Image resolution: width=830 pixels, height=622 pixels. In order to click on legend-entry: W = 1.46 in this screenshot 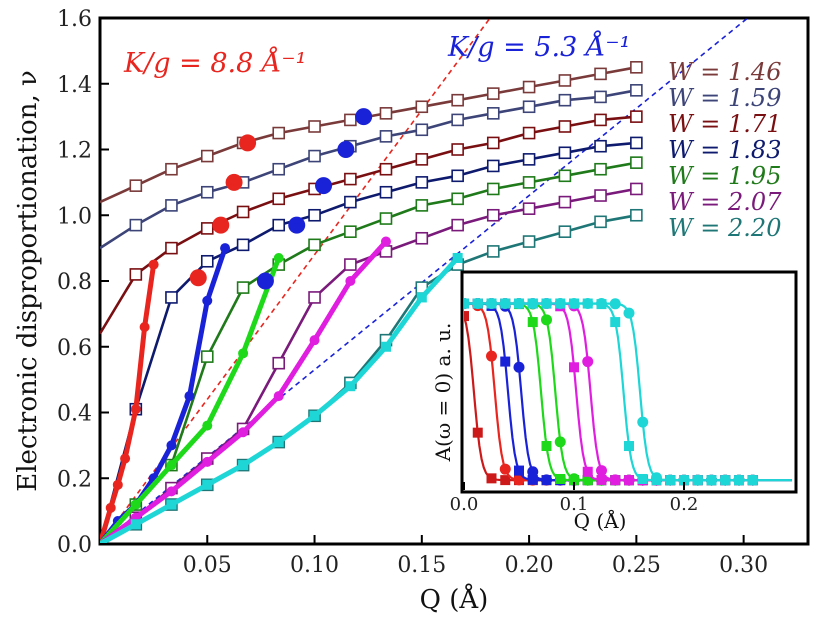, I will do `click(724, 72)`.